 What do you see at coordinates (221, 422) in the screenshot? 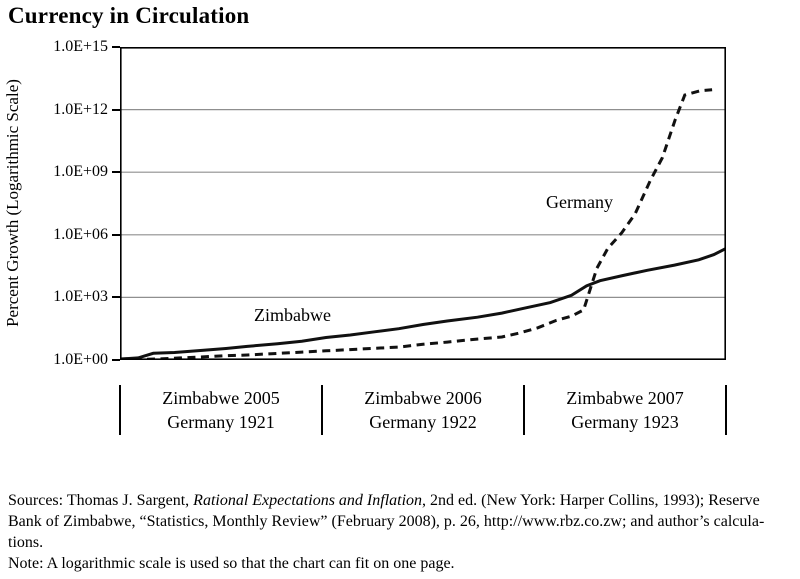
I see `x-group-label-line2: Germany 1921` at bounding box center [221, 422].